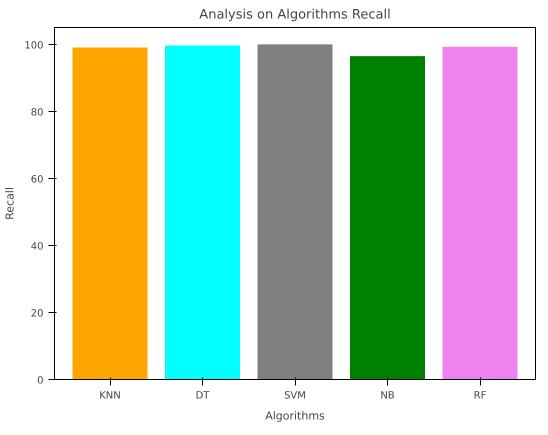 This screenshot has height=435, width=548. What do you see at coordinates (37, 246) in the screenshot?
I see `y-tick-label: 40` at bounding box center [37, 246].